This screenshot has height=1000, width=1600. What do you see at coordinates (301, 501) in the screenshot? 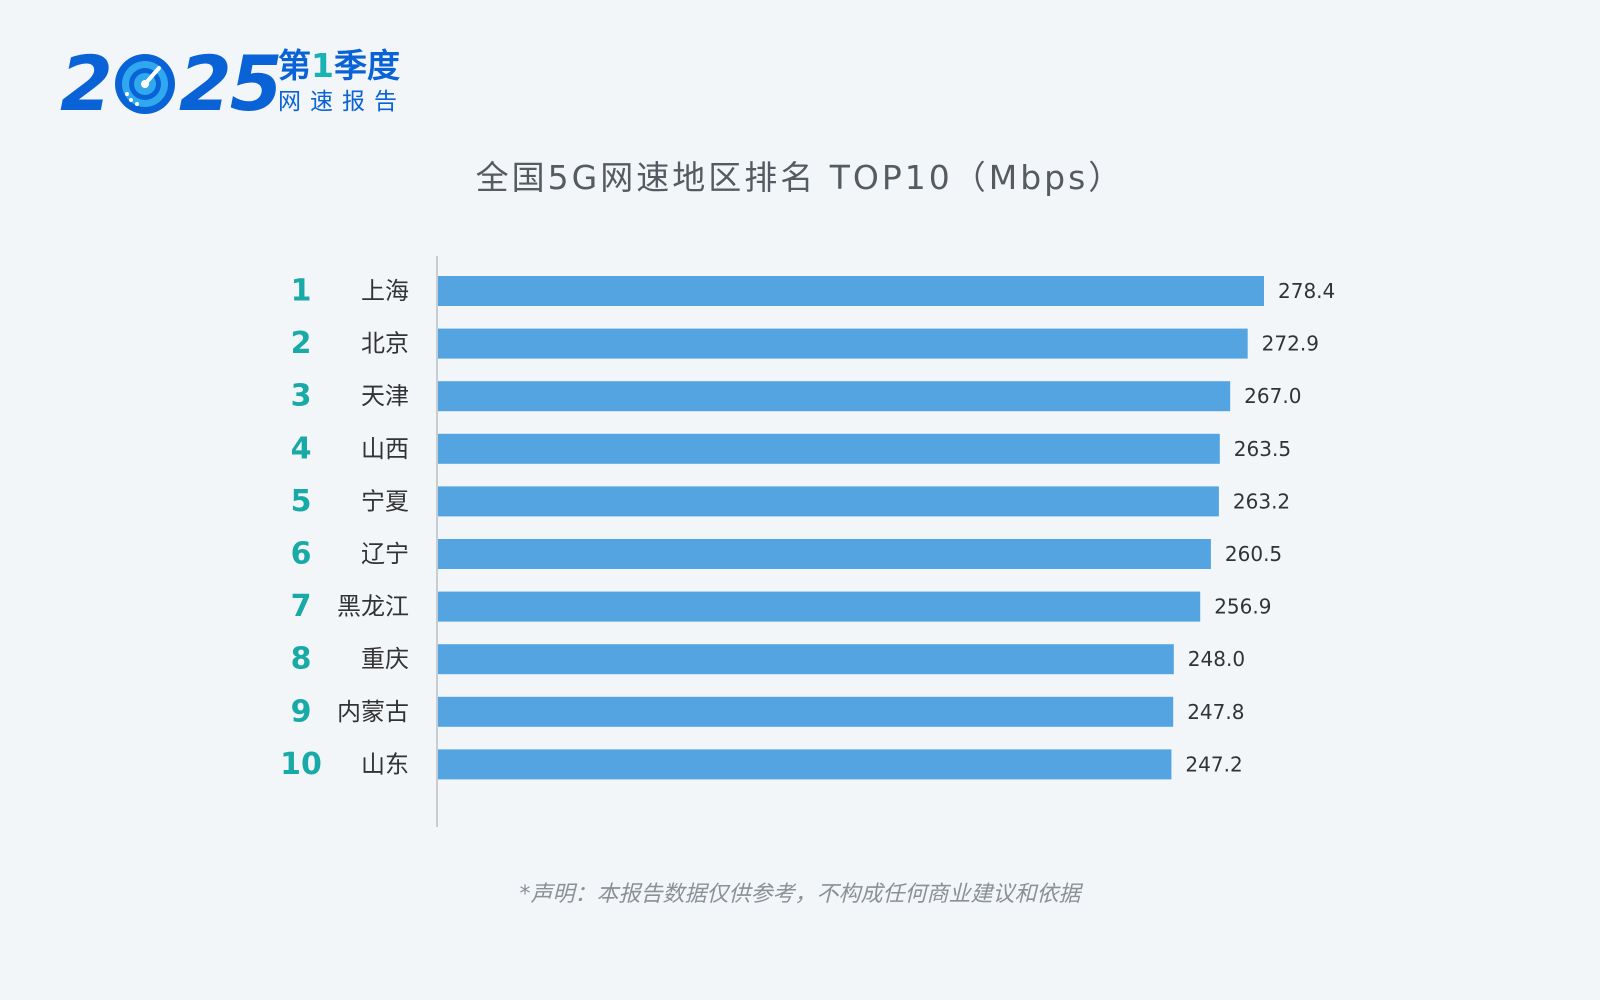
I see `rank-number: 5` at bounding box center [301, 501].